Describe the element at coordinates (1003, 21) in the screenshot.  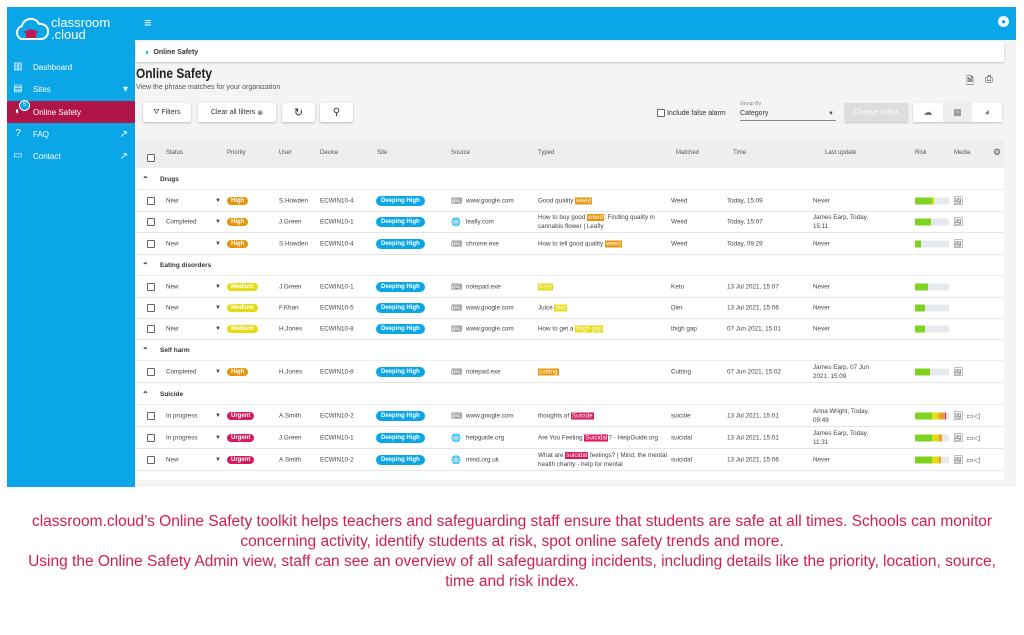
I see `user-account-icon: ●` at that location.